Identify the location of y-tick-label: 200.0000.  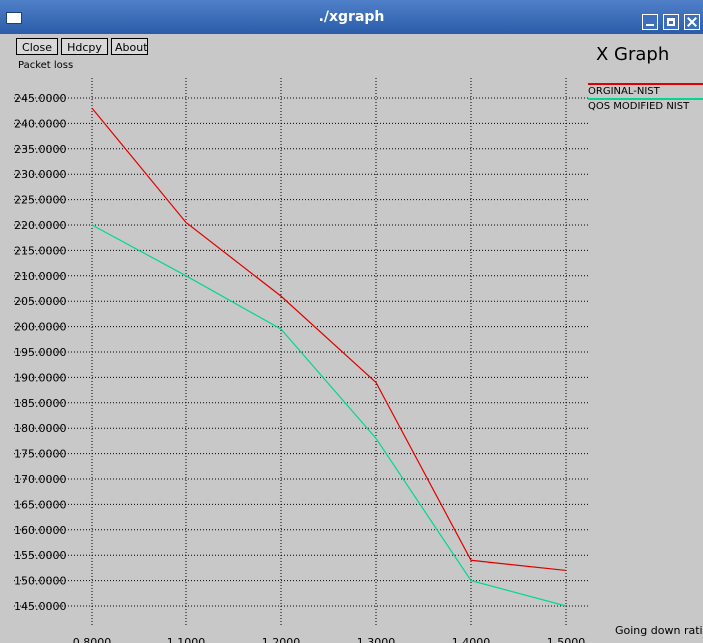
(40, 327).